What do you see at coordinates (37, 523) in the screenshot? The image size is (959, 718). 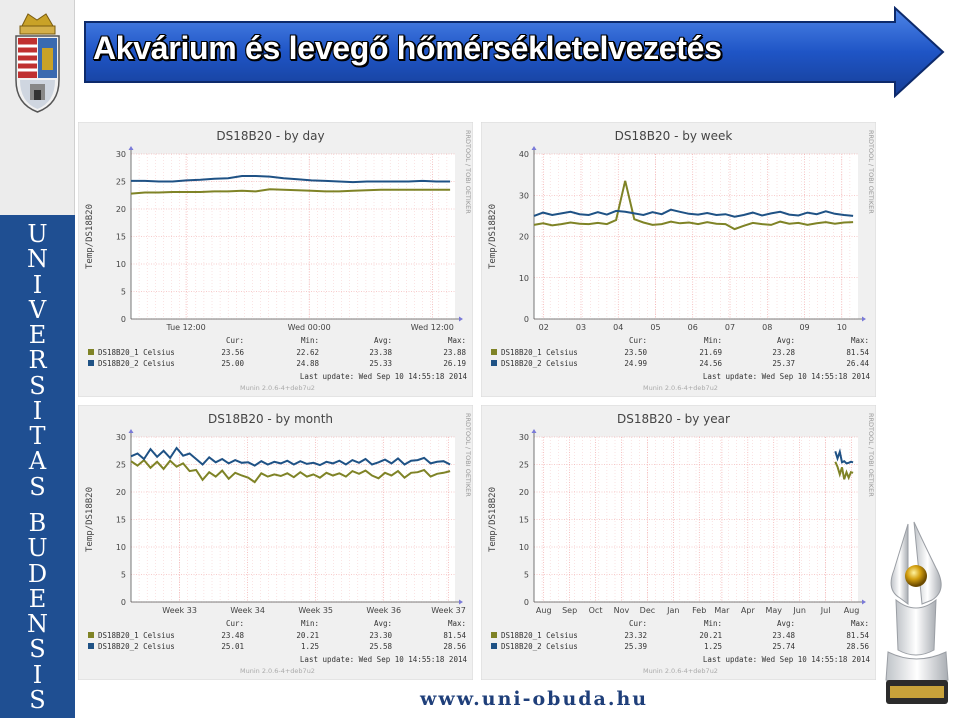 I see `sidebar-letter: B` at bounding box center [37, 523].